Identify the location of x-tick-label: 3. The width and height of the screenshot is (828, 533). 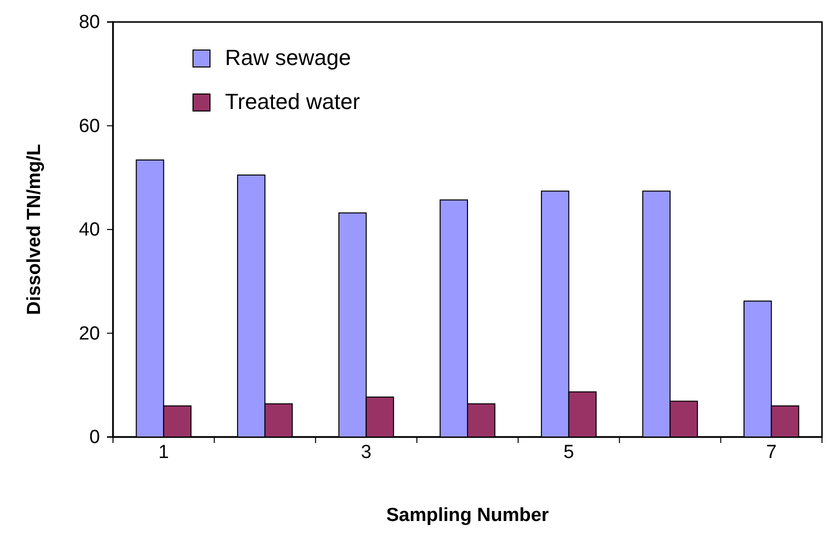
(366, 452).